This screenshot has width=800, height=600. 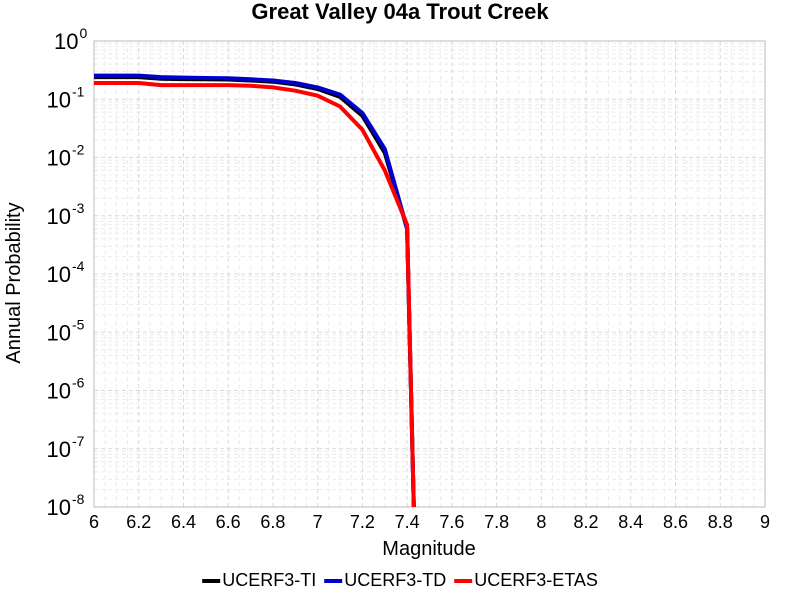 I want to click on y-tick-exponent: -4, so click(x=78, y=266).